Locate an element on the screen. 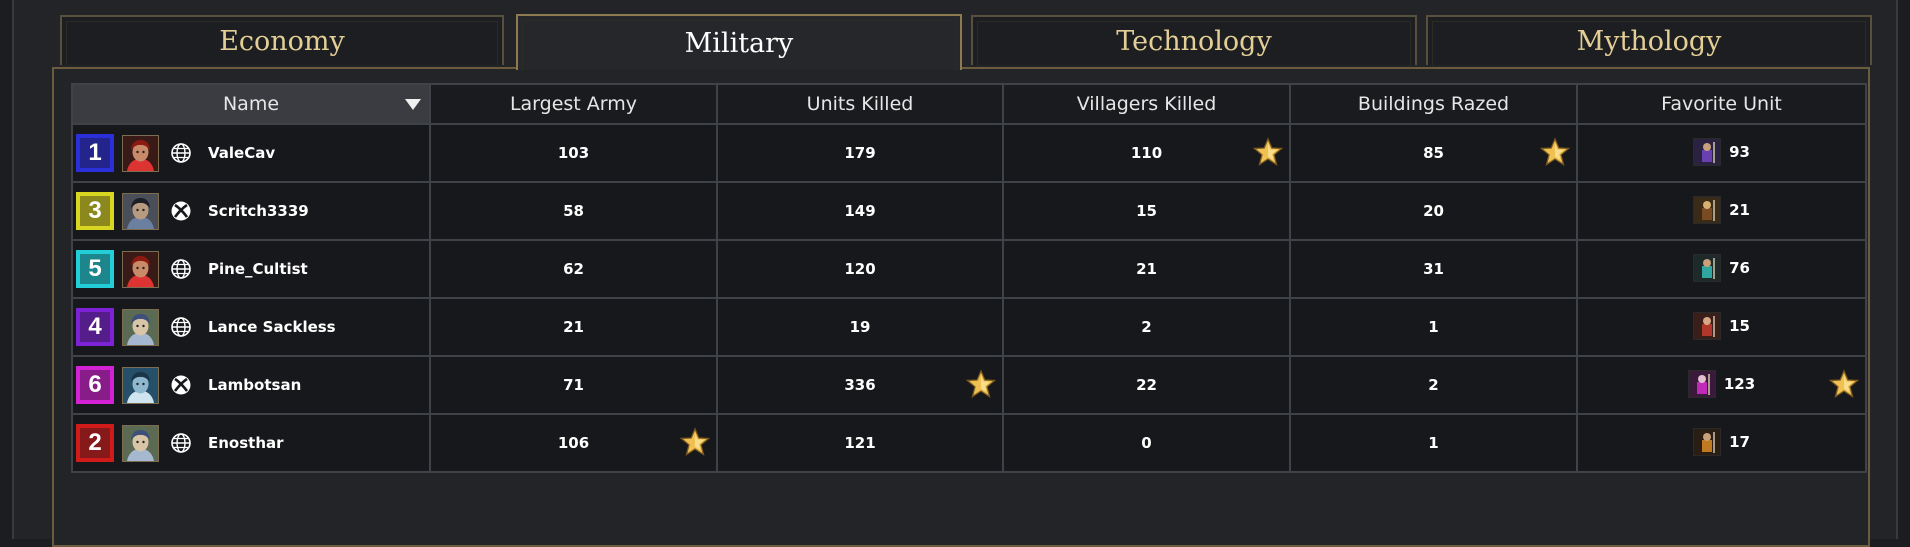  table-row: 6 Lambotsan 71 336 22 2 123 is located at coordinates (969, 385).